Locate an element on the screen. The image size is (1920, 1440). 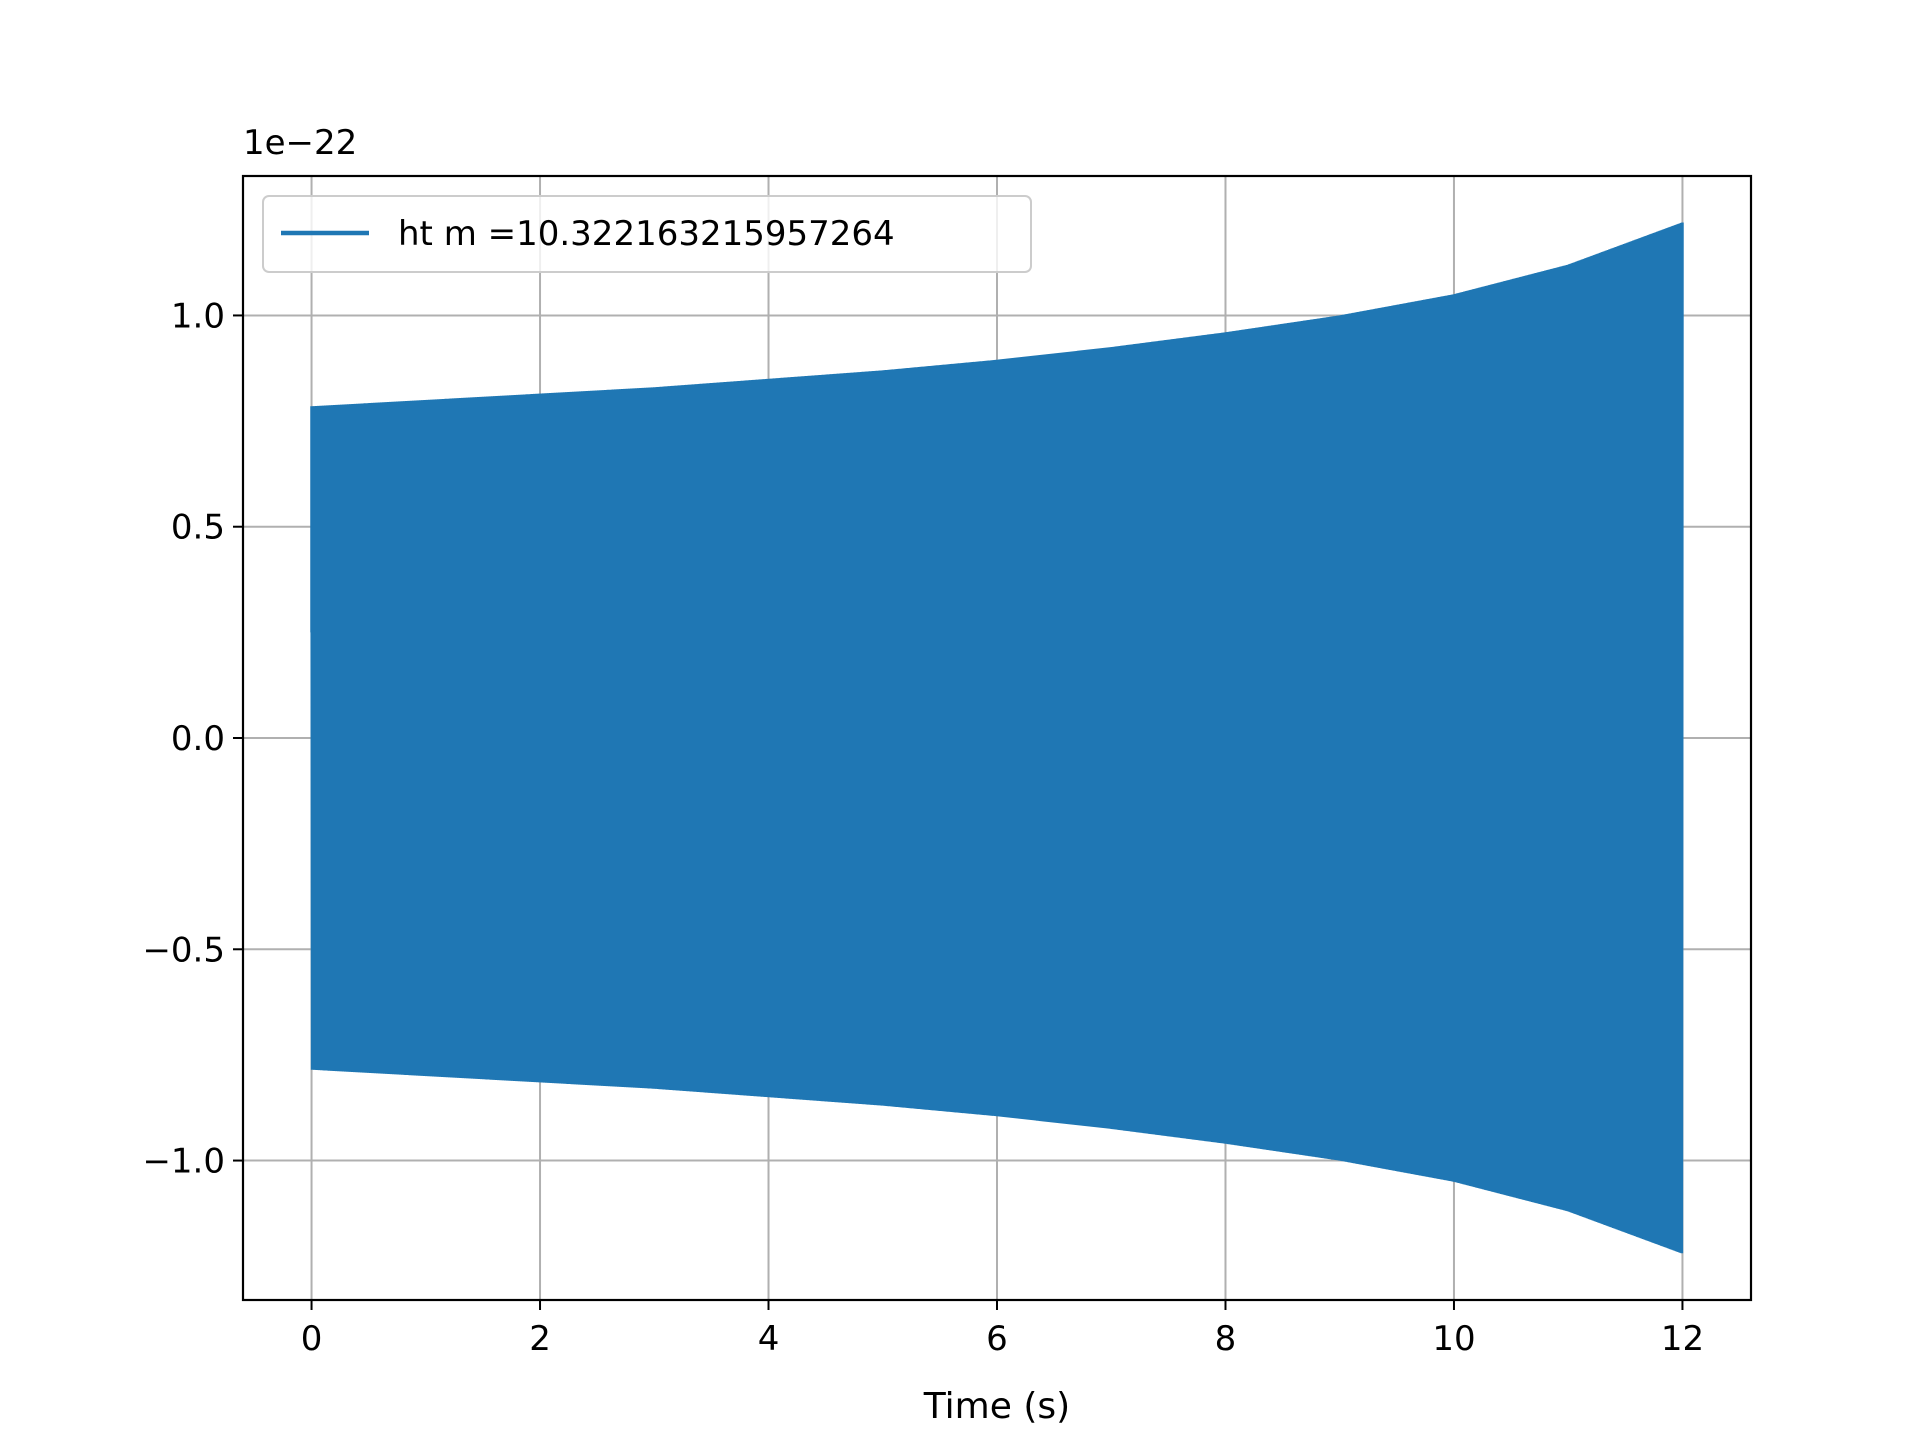
y-offset-label: 1e−22 is located at coordinates (300, 143).